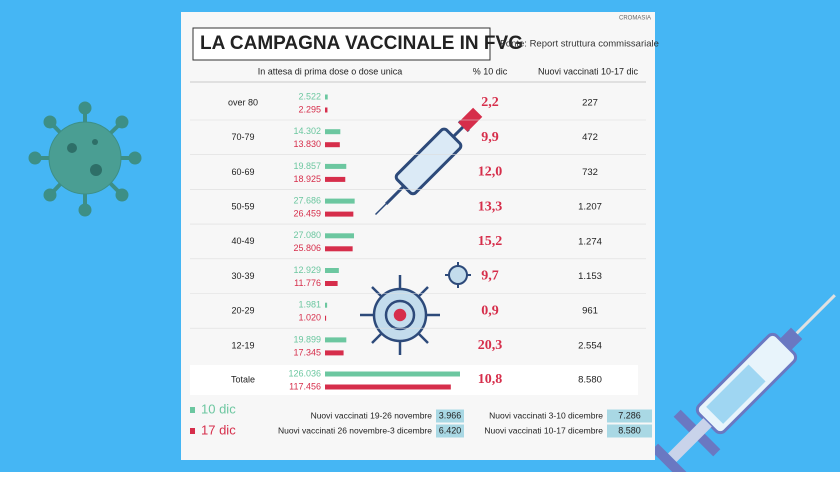 The width and height of the screenshot is (840, 477). Describe the element at coordinates (307, 131) in the screenshot. I see `bar-value-label: 14.302` at that location.